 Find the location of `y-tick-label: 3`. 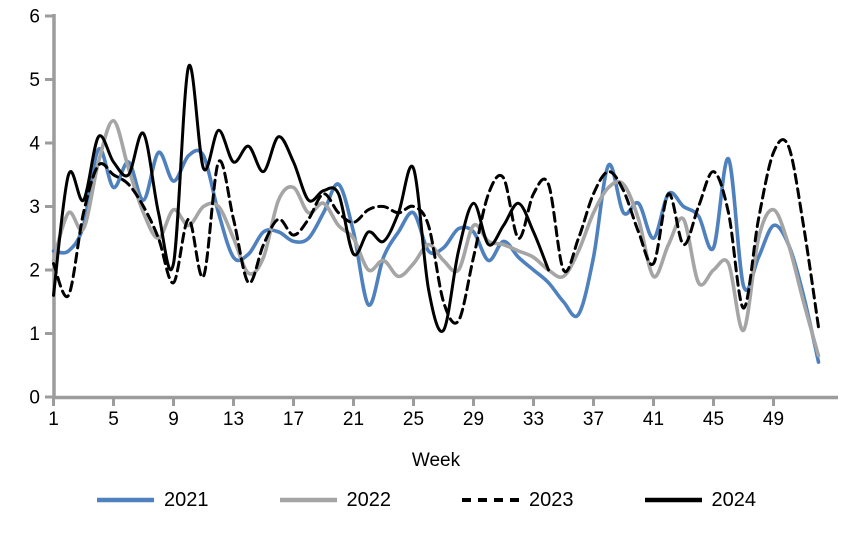

y-tick-label: 3 is located at coordinates (34, 207).